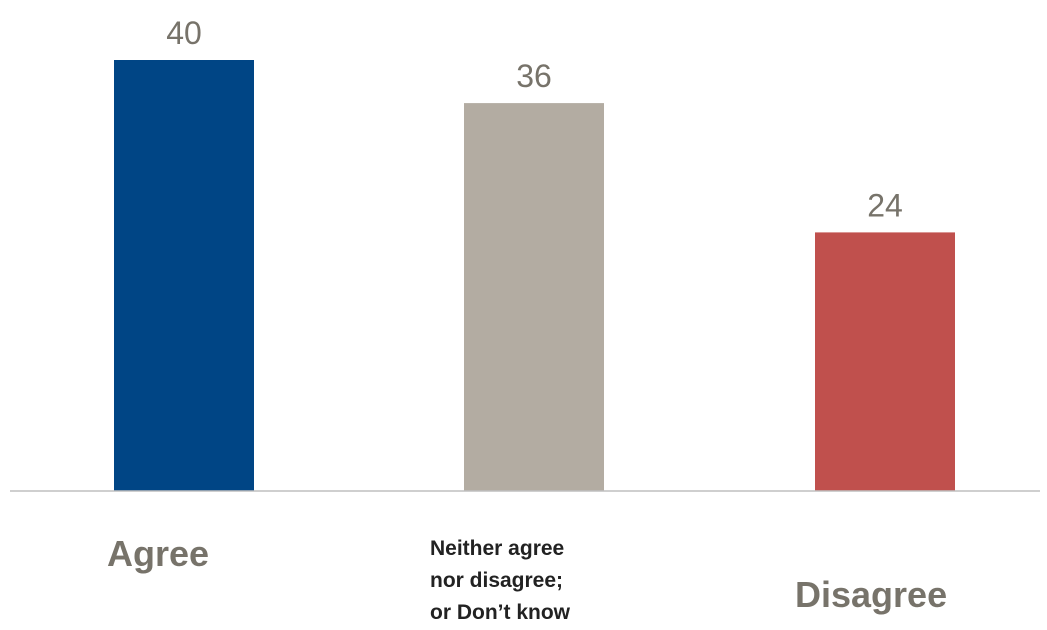  Describe the element at coordinates (158, 553) in the screenshot. I see `category-label-agree: Agree` at that location.